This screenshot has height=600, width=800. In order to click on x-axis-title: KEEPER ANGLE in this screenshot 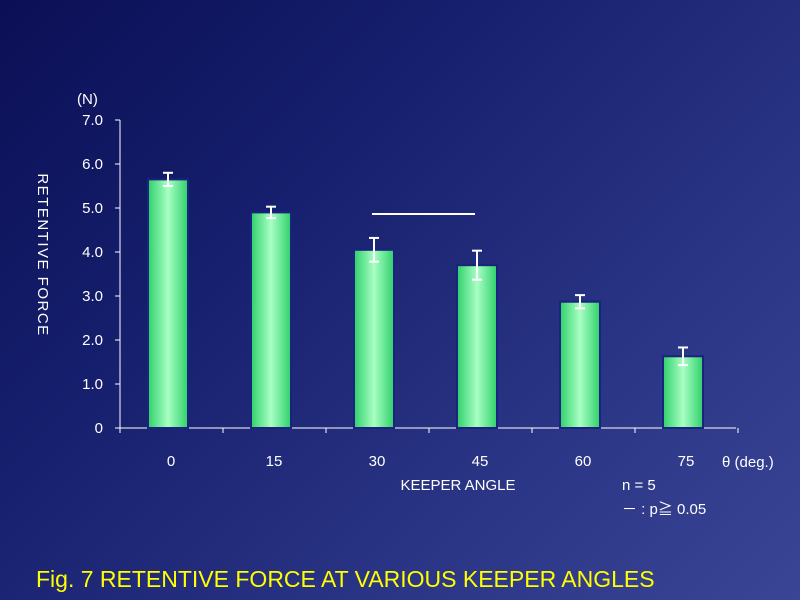, I will do `click(457, 485)`.